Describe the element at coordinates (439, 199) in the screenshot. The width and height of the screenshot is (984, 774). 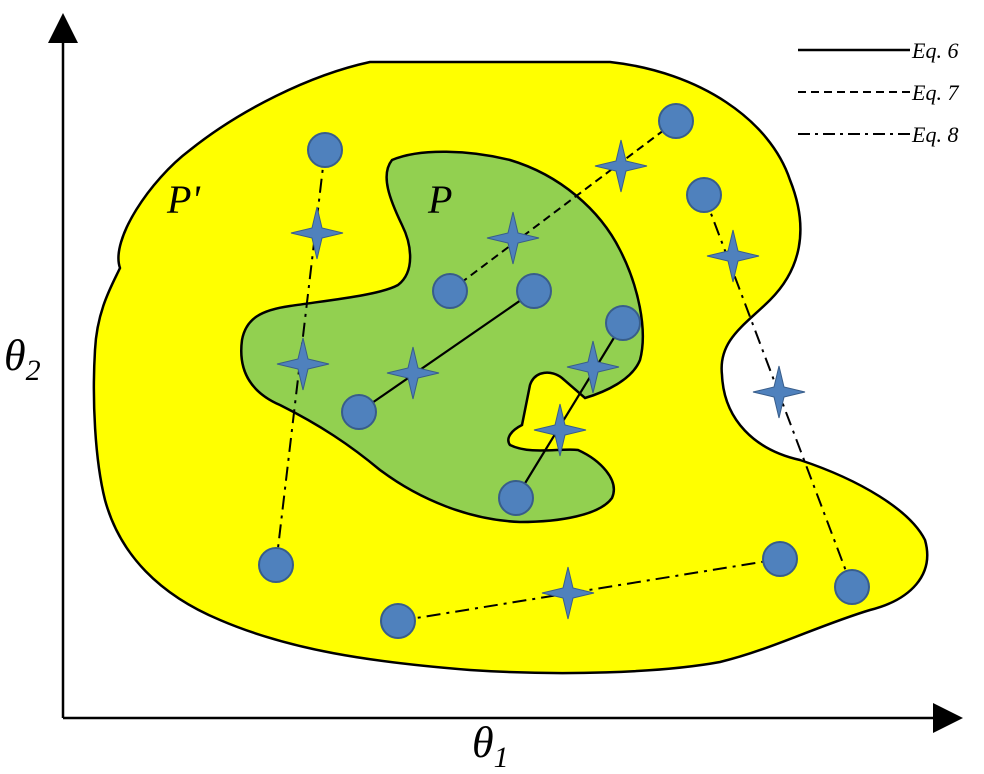
I see `region-label-p: P` at that location.